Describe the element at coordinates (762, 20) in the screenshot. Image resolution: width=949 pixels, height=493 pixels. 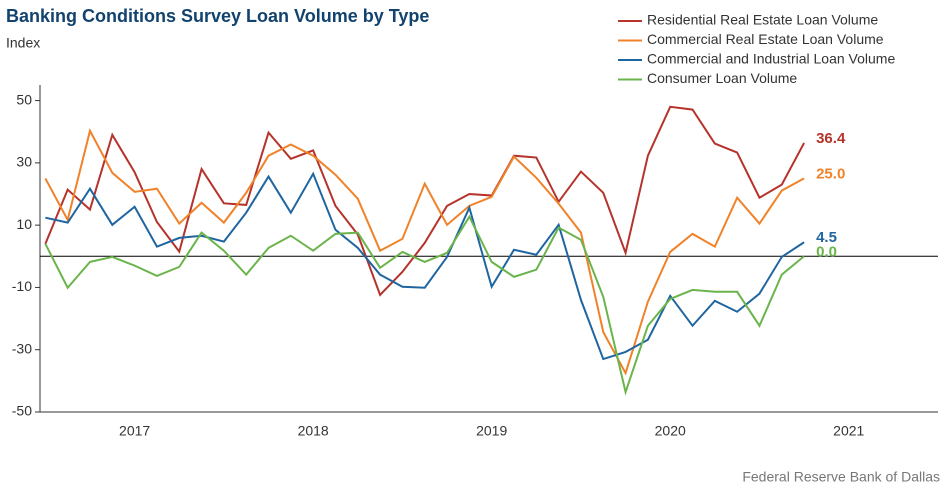
I see `legend-label: Residential Real Estate Loan Volume` at that location.